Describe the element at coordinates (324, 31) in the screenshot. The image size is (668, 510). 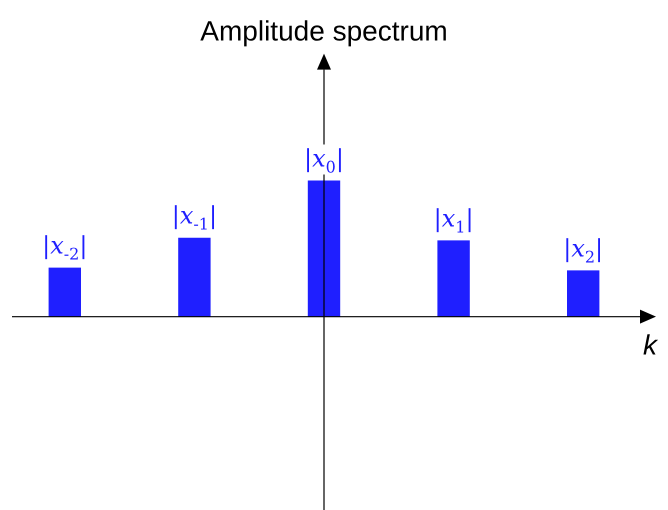
I see `chart-title: Amplitude spectrum` at that location.